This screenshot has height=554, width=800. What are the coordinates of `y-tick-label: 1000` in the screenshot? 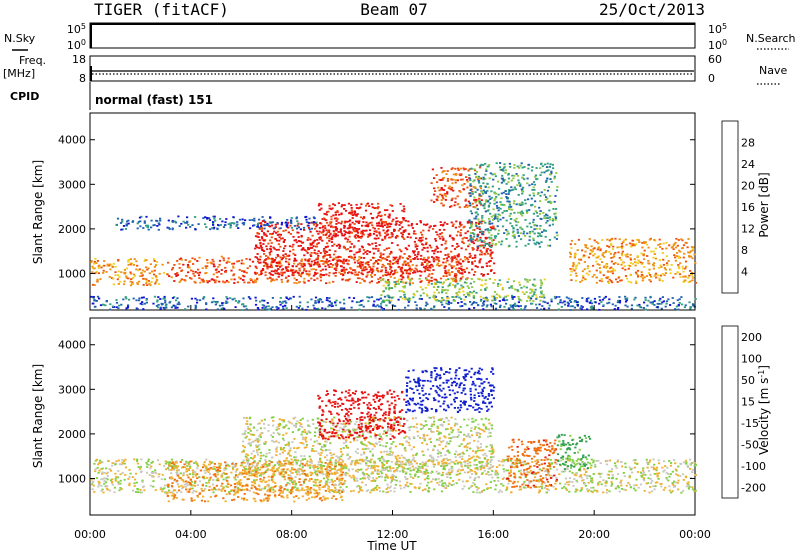 It's located at (72, 273).